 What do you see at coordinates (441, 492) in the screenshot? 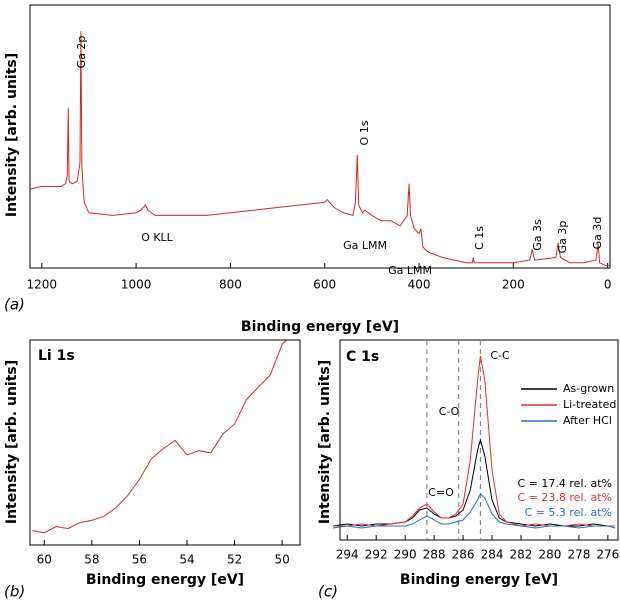
I see `annotation: C=O` at bounding box center [441, 492].